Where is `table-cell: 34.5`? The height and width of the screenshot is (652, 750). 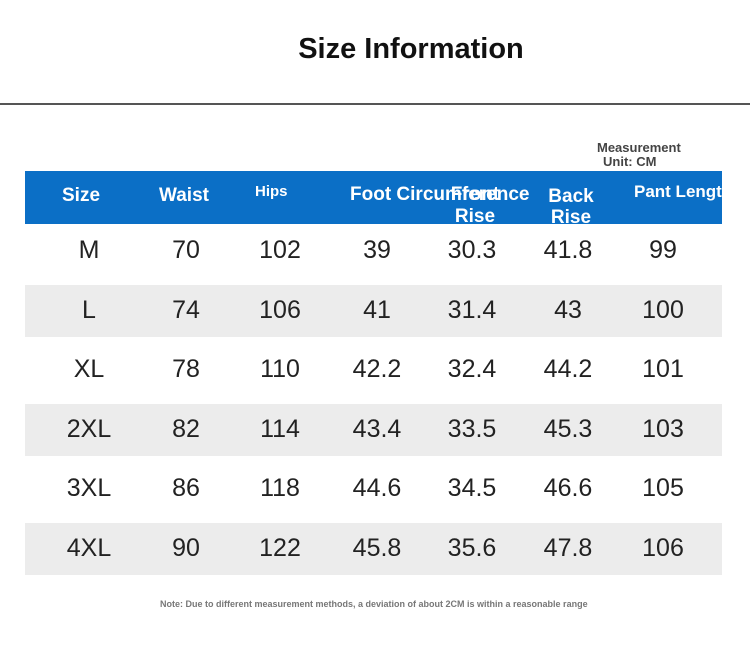 table-cell: 34.5 is located at coordinates (472, 488).